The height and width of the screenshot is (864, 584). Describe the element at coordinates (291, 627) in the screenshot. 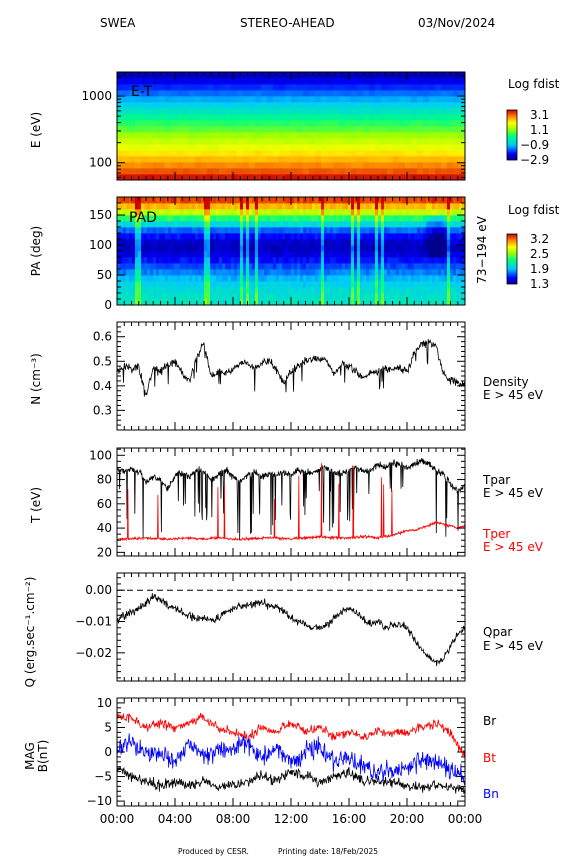

I see `heat-flux-panel-frame` at that location.